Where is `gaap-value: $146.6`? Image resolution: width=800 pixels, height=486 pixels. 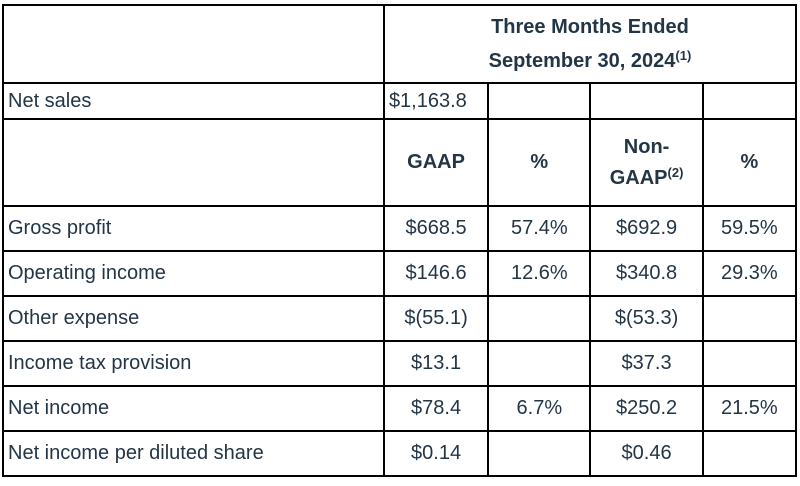 gaap-value: $146.6 is located at coordinates (436, 273).